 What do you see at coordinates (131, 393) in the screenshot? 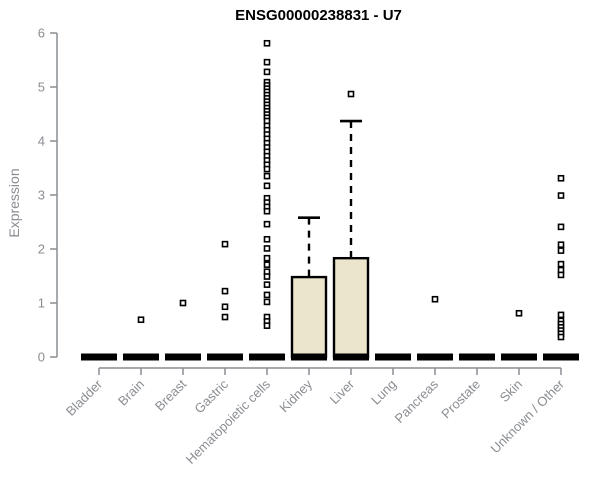
I see `x-tick-label: Brain` at bounding box center [131, 393].